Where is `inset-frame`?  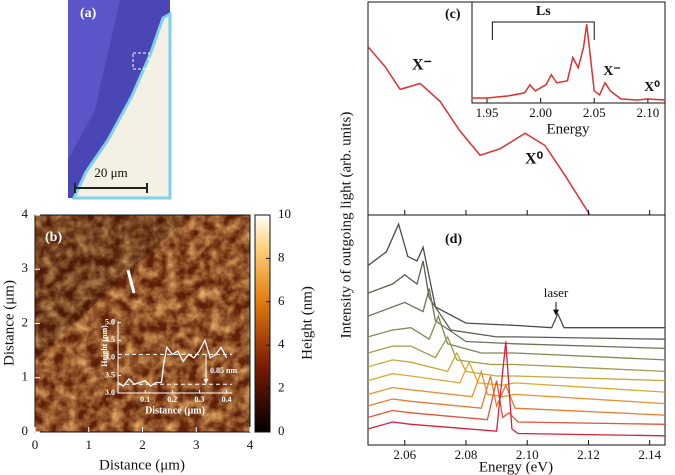 inset-frame is located at coordinates (568, 52).